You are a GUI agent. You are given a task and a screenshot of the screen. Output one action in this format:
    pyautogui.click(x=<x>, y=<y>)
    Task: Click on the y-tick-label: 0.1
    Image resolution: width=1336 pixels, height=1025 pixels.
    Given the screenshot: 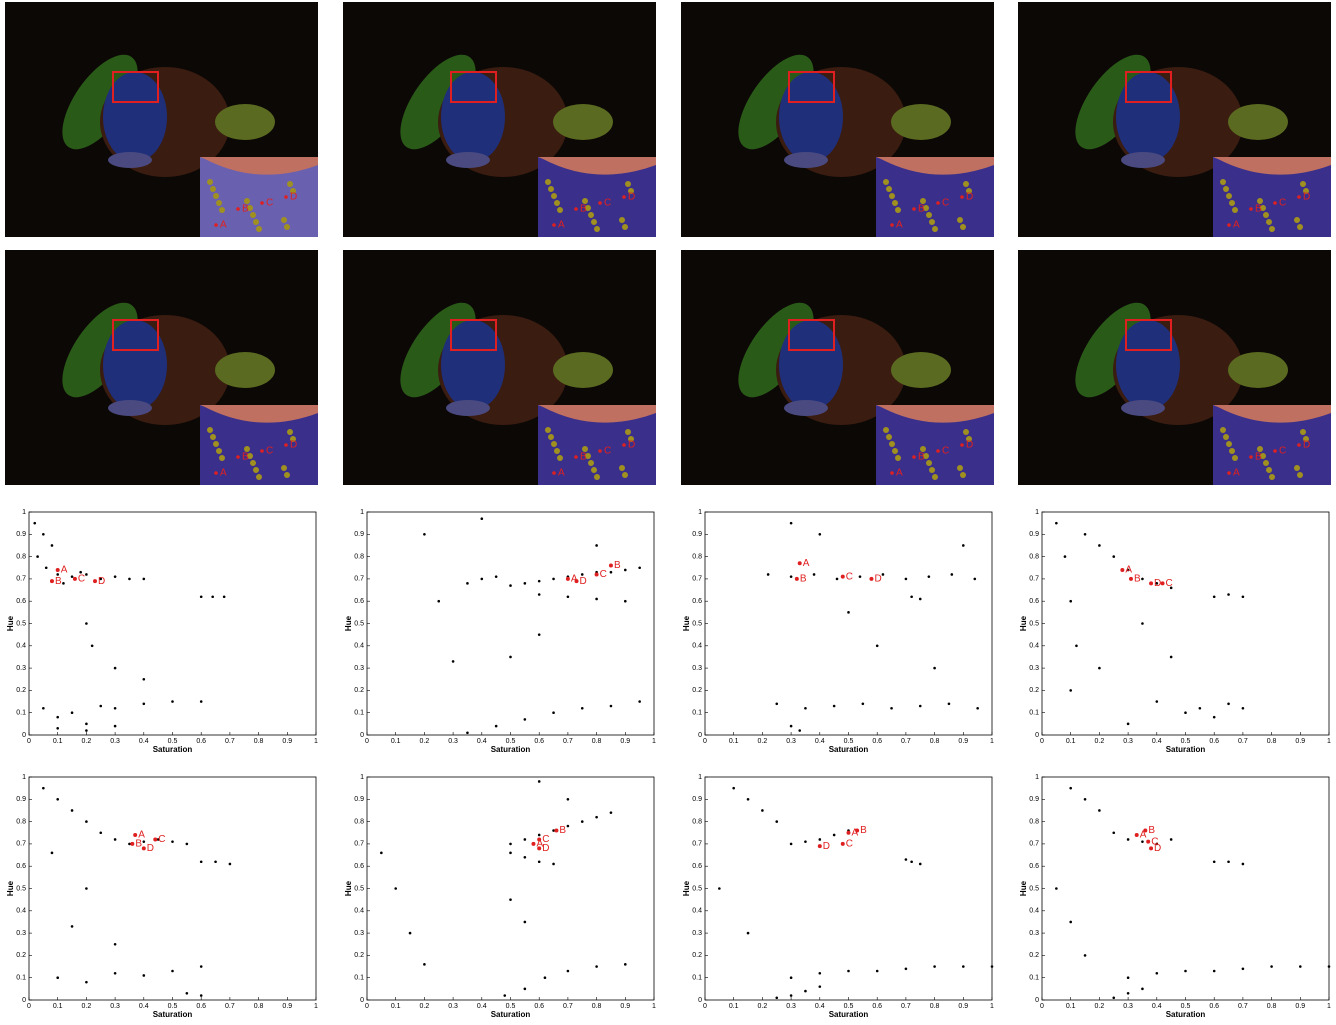 What is the action you would take?
    pyautogui.click(x=21, y=978)
    